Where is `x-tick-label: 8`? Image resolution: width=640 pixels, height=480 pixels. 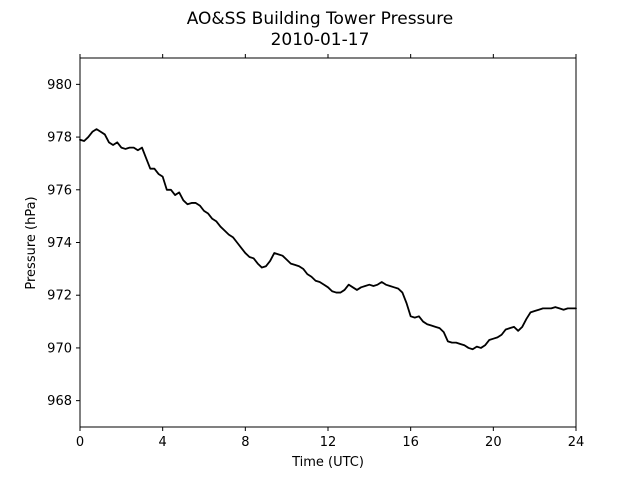 x-tick-label: 8 is located at coordinates (245, 442).